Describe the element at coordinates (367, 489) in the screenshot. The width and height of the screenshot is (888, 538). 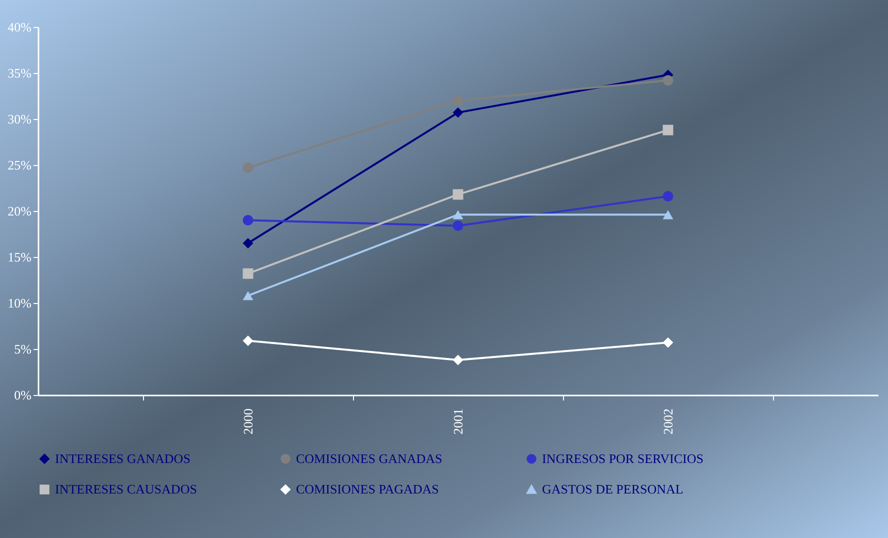
I see `legend-label: COMISIONES PAGADAS` at that location.